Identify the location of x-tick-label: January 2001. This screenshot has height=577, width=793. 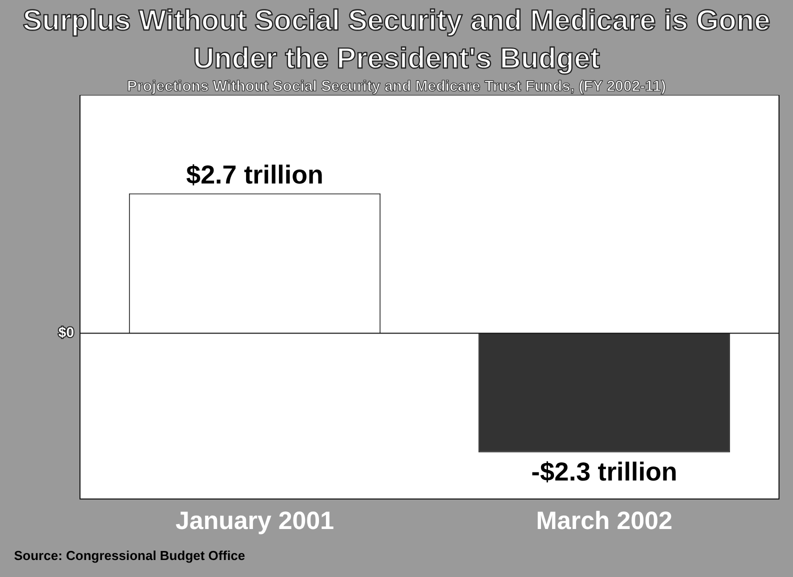
(255, 520).